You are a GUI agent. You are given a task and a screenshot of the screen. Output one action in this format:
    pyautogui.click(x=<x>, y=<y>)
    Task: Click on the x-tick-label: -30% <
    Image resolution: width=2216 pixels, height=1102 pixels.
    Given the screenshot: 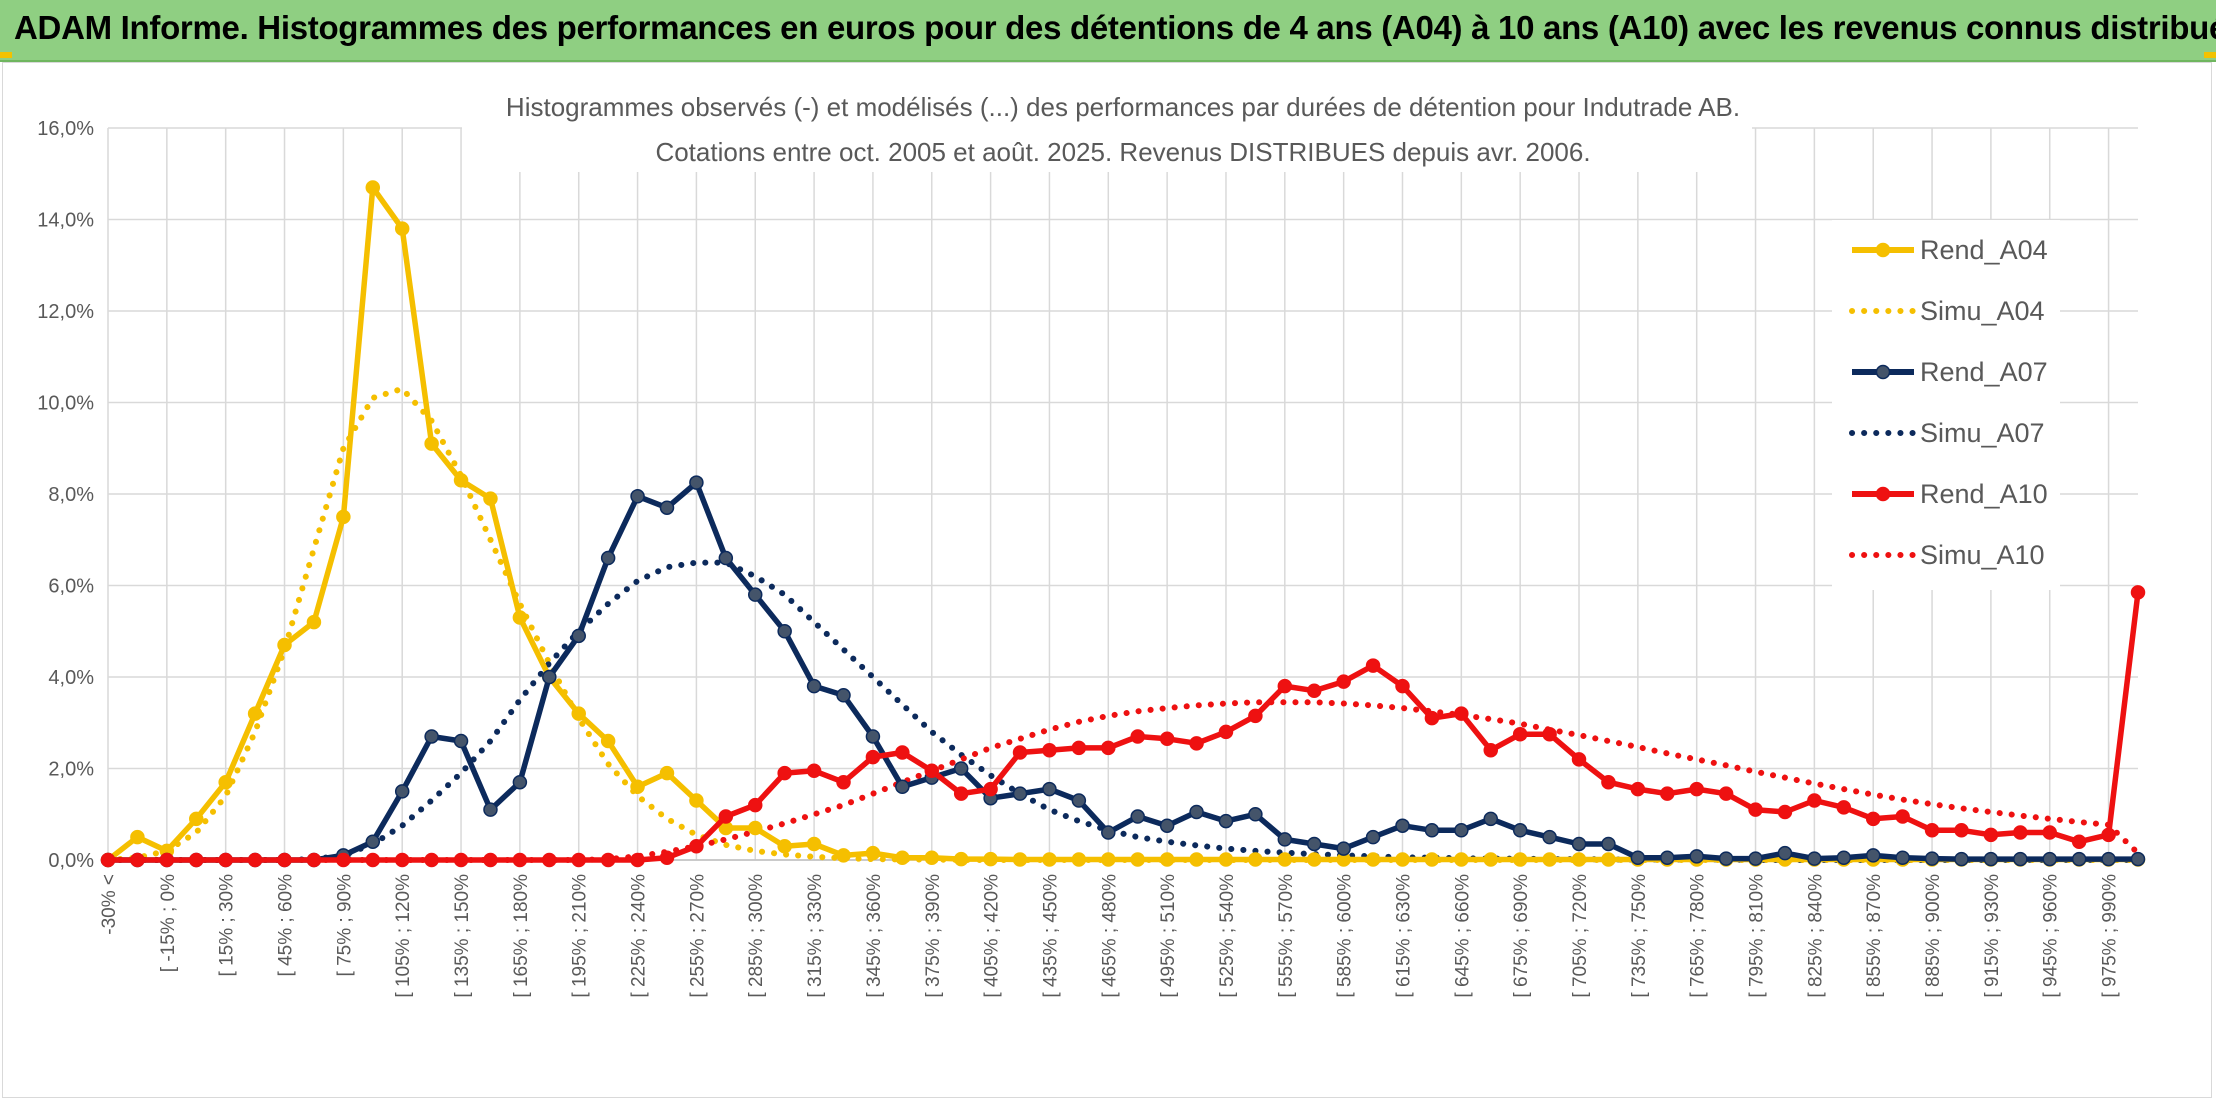 What is the action you would take?
    pyautogui.click(x=109, y=904)
    